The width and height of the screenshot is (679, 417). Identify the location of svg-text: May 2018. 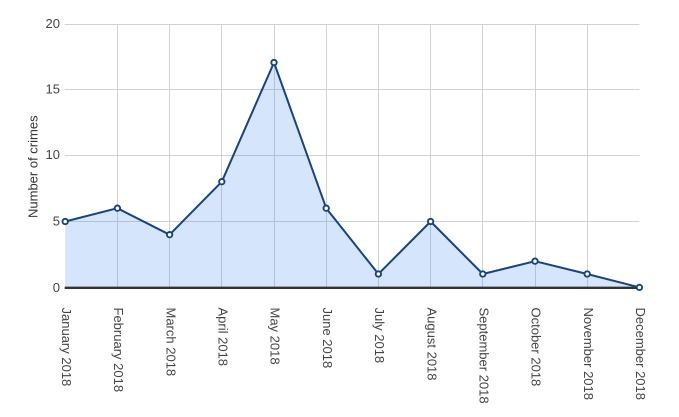
(275, 336).